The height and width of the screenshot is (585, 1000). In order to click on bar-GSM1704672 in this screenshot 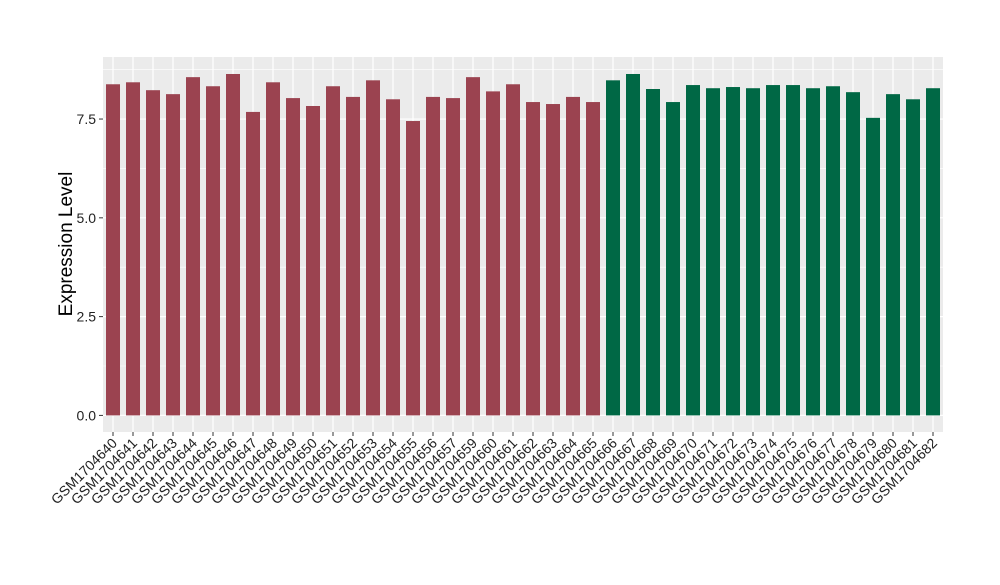, I will do `click(733, 251)`.